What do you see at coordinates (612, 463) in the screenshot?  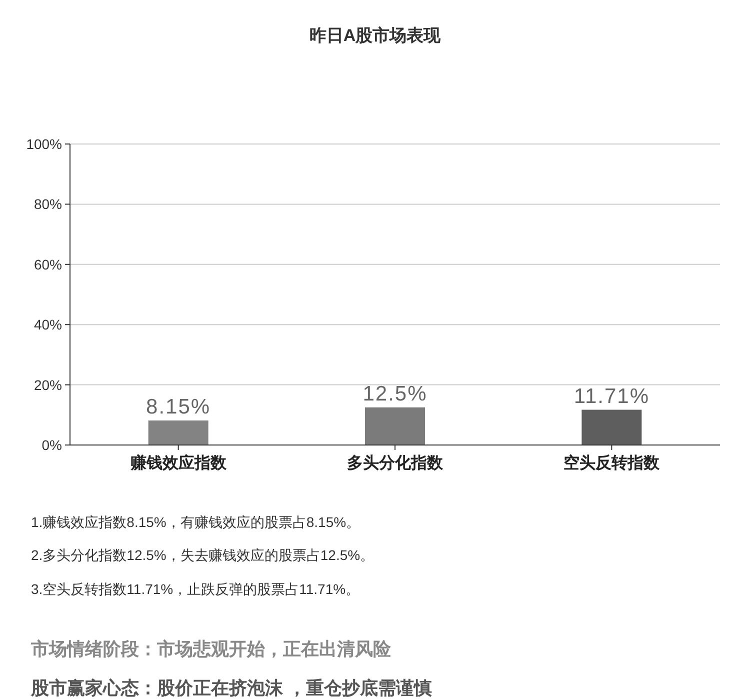 I see `x-tick-label: 空头反转指数` at bounding box center [612, 463].